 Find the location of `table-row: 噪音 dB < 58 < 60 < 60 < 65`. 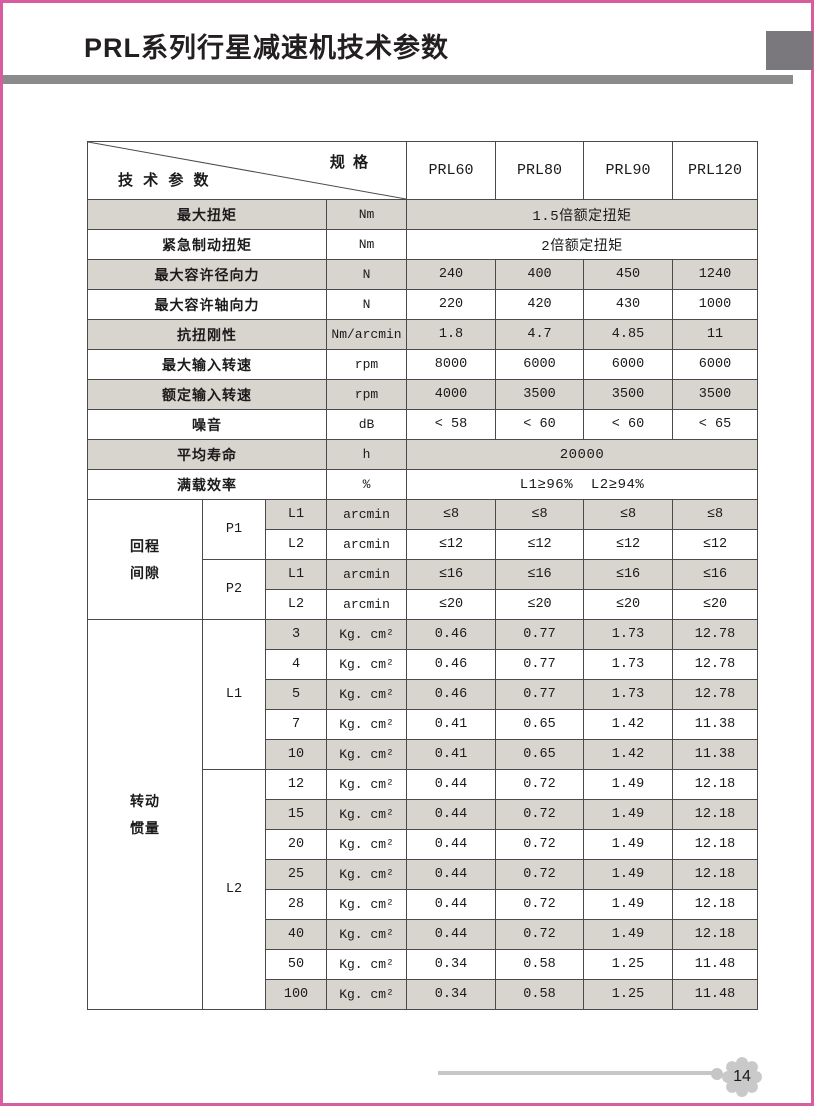

table-row: 噪音 dB < 58 < 60 < 60 < 65 is located at coordinates (422, 424).